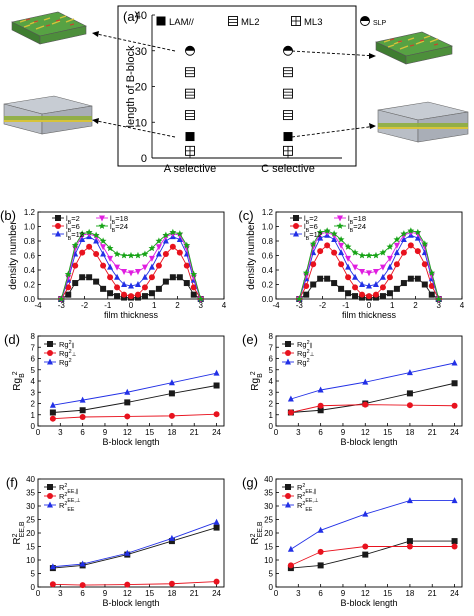  I want to click on y-tick-label: 40, so click(30, 479).